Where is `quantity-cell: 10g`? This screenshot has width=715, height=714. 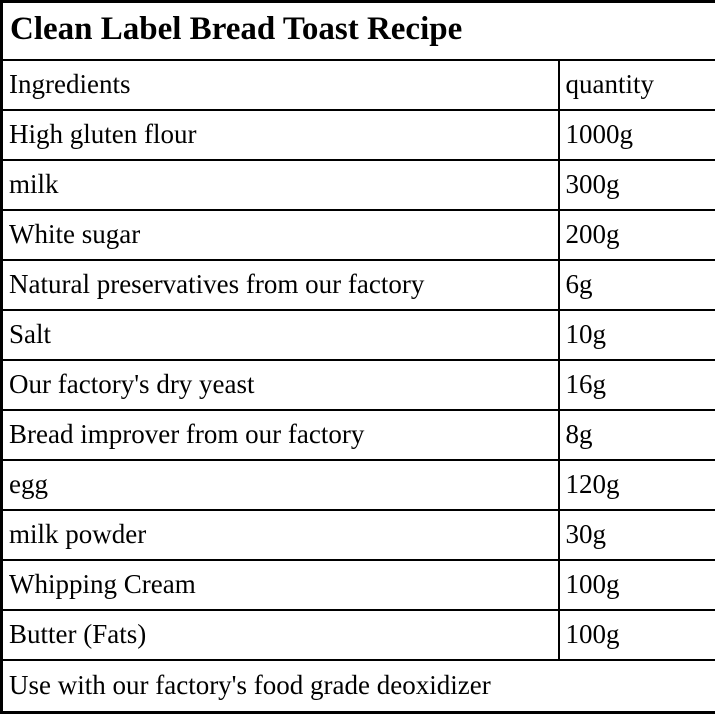
quantity-cell: 10g is located at coordinates (637, 335).